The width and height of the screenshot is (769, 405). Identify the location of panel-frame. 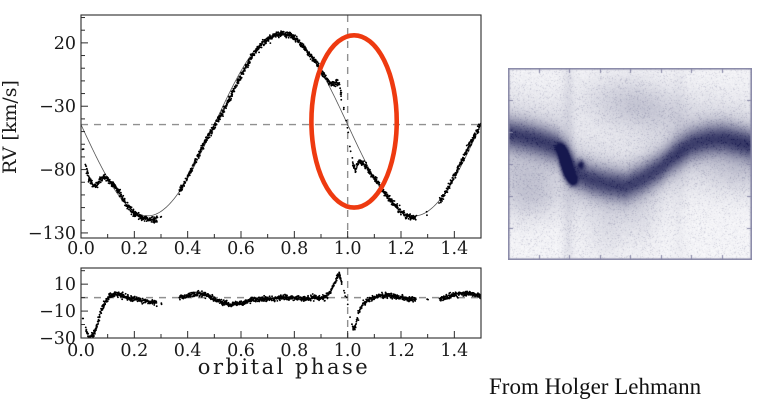
(281, 303).